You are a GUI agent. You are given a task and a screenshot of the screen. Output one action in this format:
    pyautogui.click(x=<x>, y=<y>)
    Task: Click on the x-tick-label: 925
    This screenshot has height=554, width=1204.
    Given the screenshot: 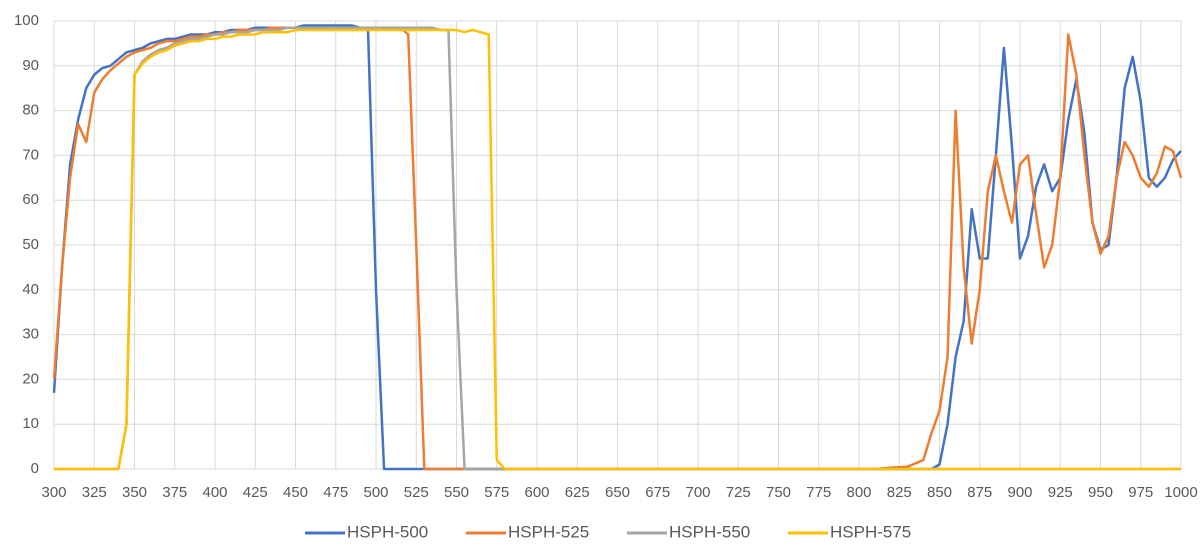 What is the action you would take?
    pyautogui.click(x=1060, y=492)
    